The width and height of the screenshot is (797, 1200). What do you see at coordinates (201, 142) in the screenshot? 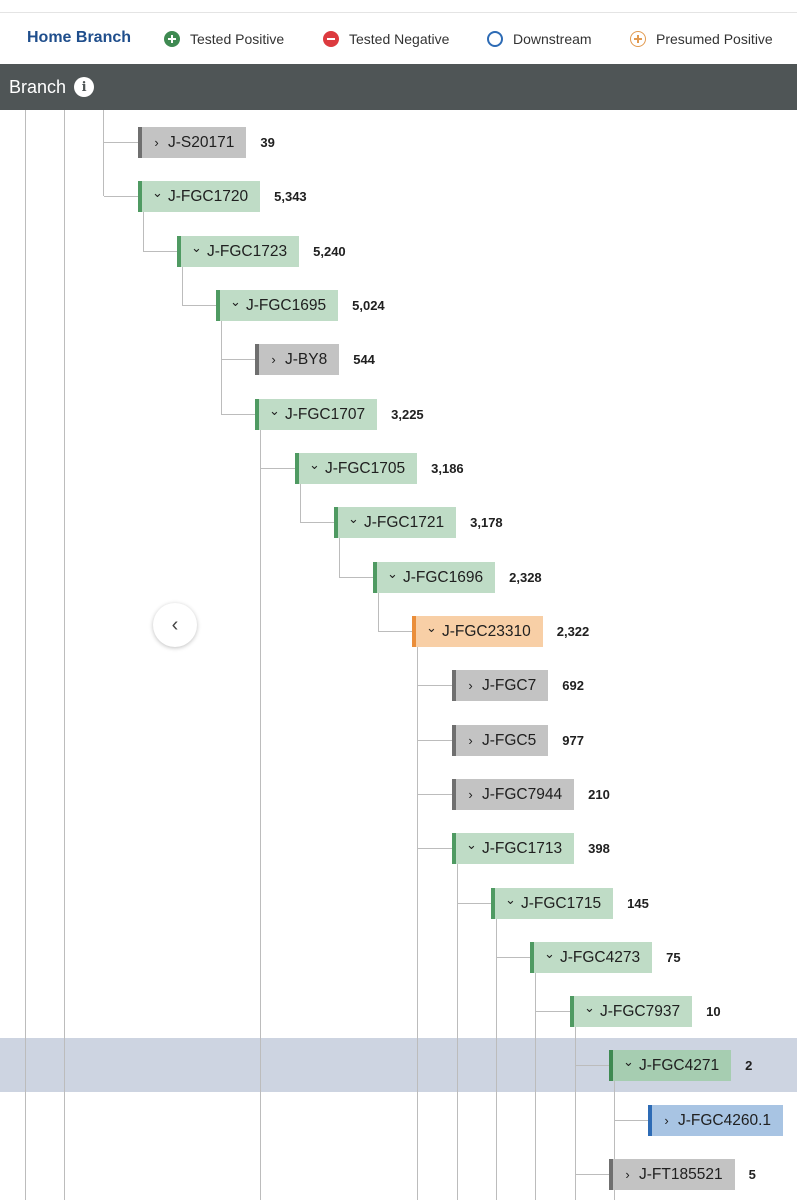
I see `branch-label: J-S20171` at bounding box center [201, 142].